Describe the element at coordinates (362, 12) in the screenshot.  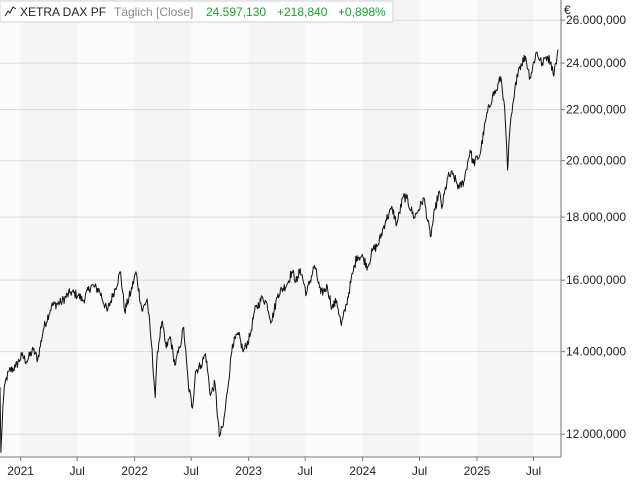
I see `change-percent: +0,898%` at that location.